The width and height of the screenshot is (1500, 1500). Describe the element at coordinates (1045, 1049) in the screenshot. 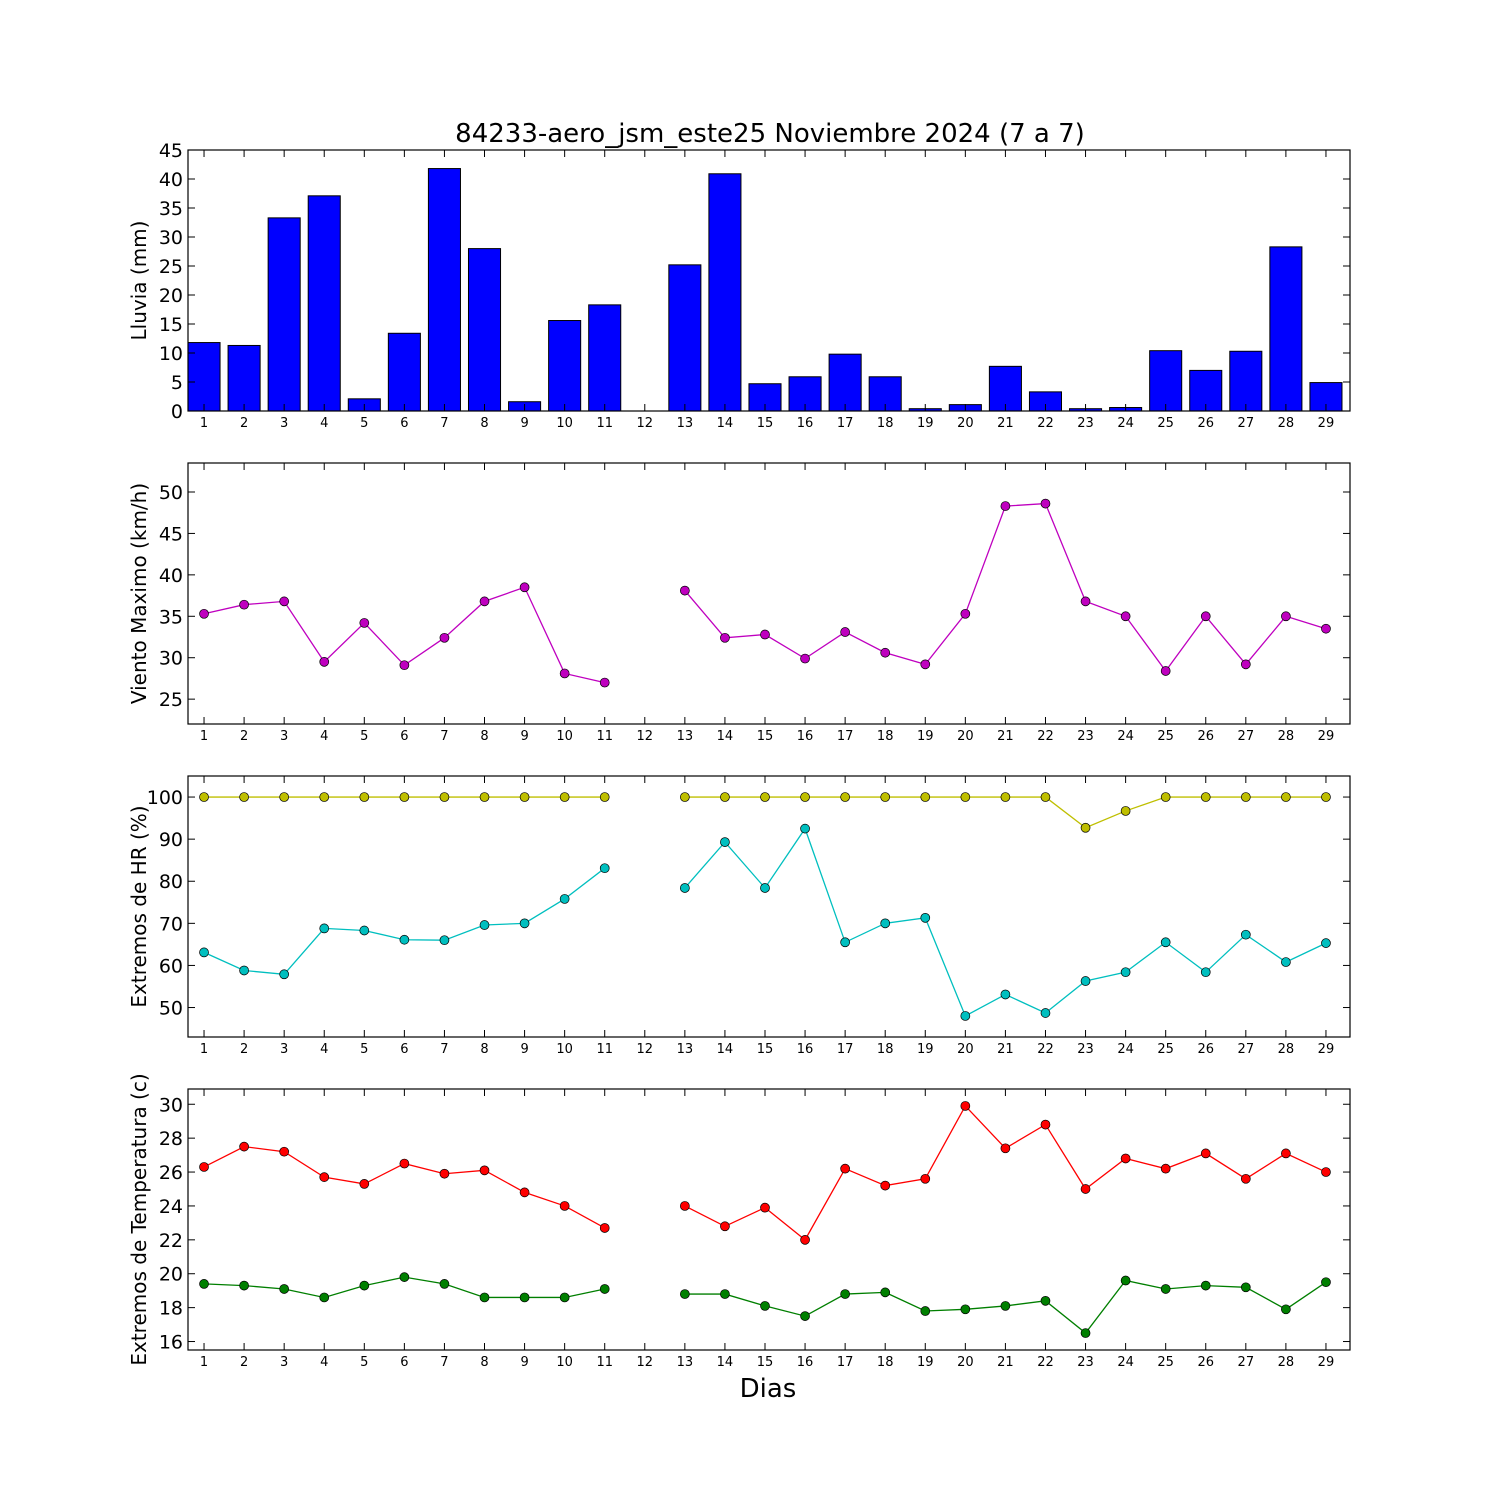

I see `x-tick-label: 22` at that location.